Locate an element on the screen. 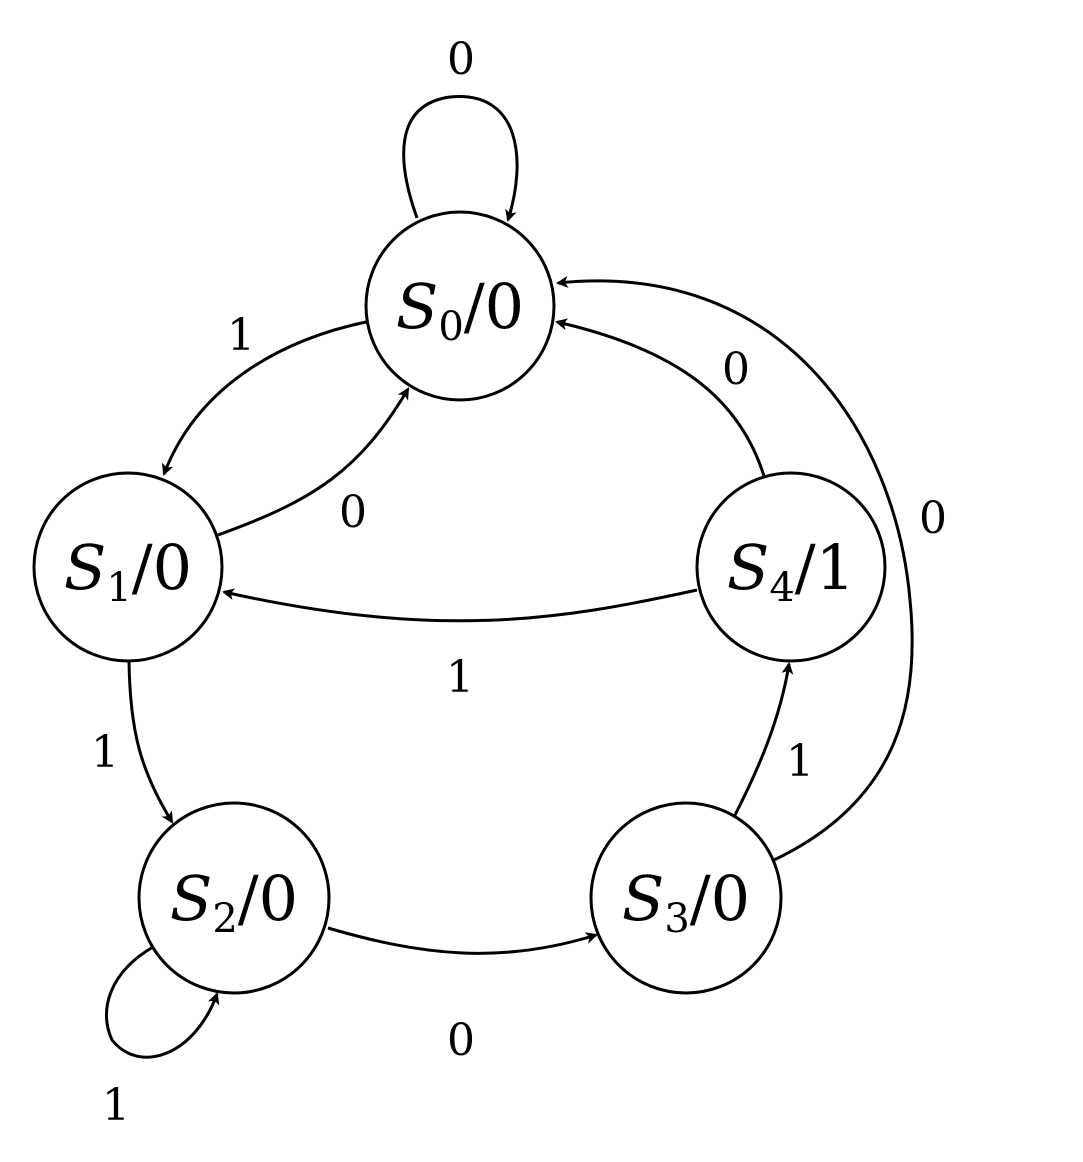  state-s3: S3/0 is located at coordinates (686, 898).